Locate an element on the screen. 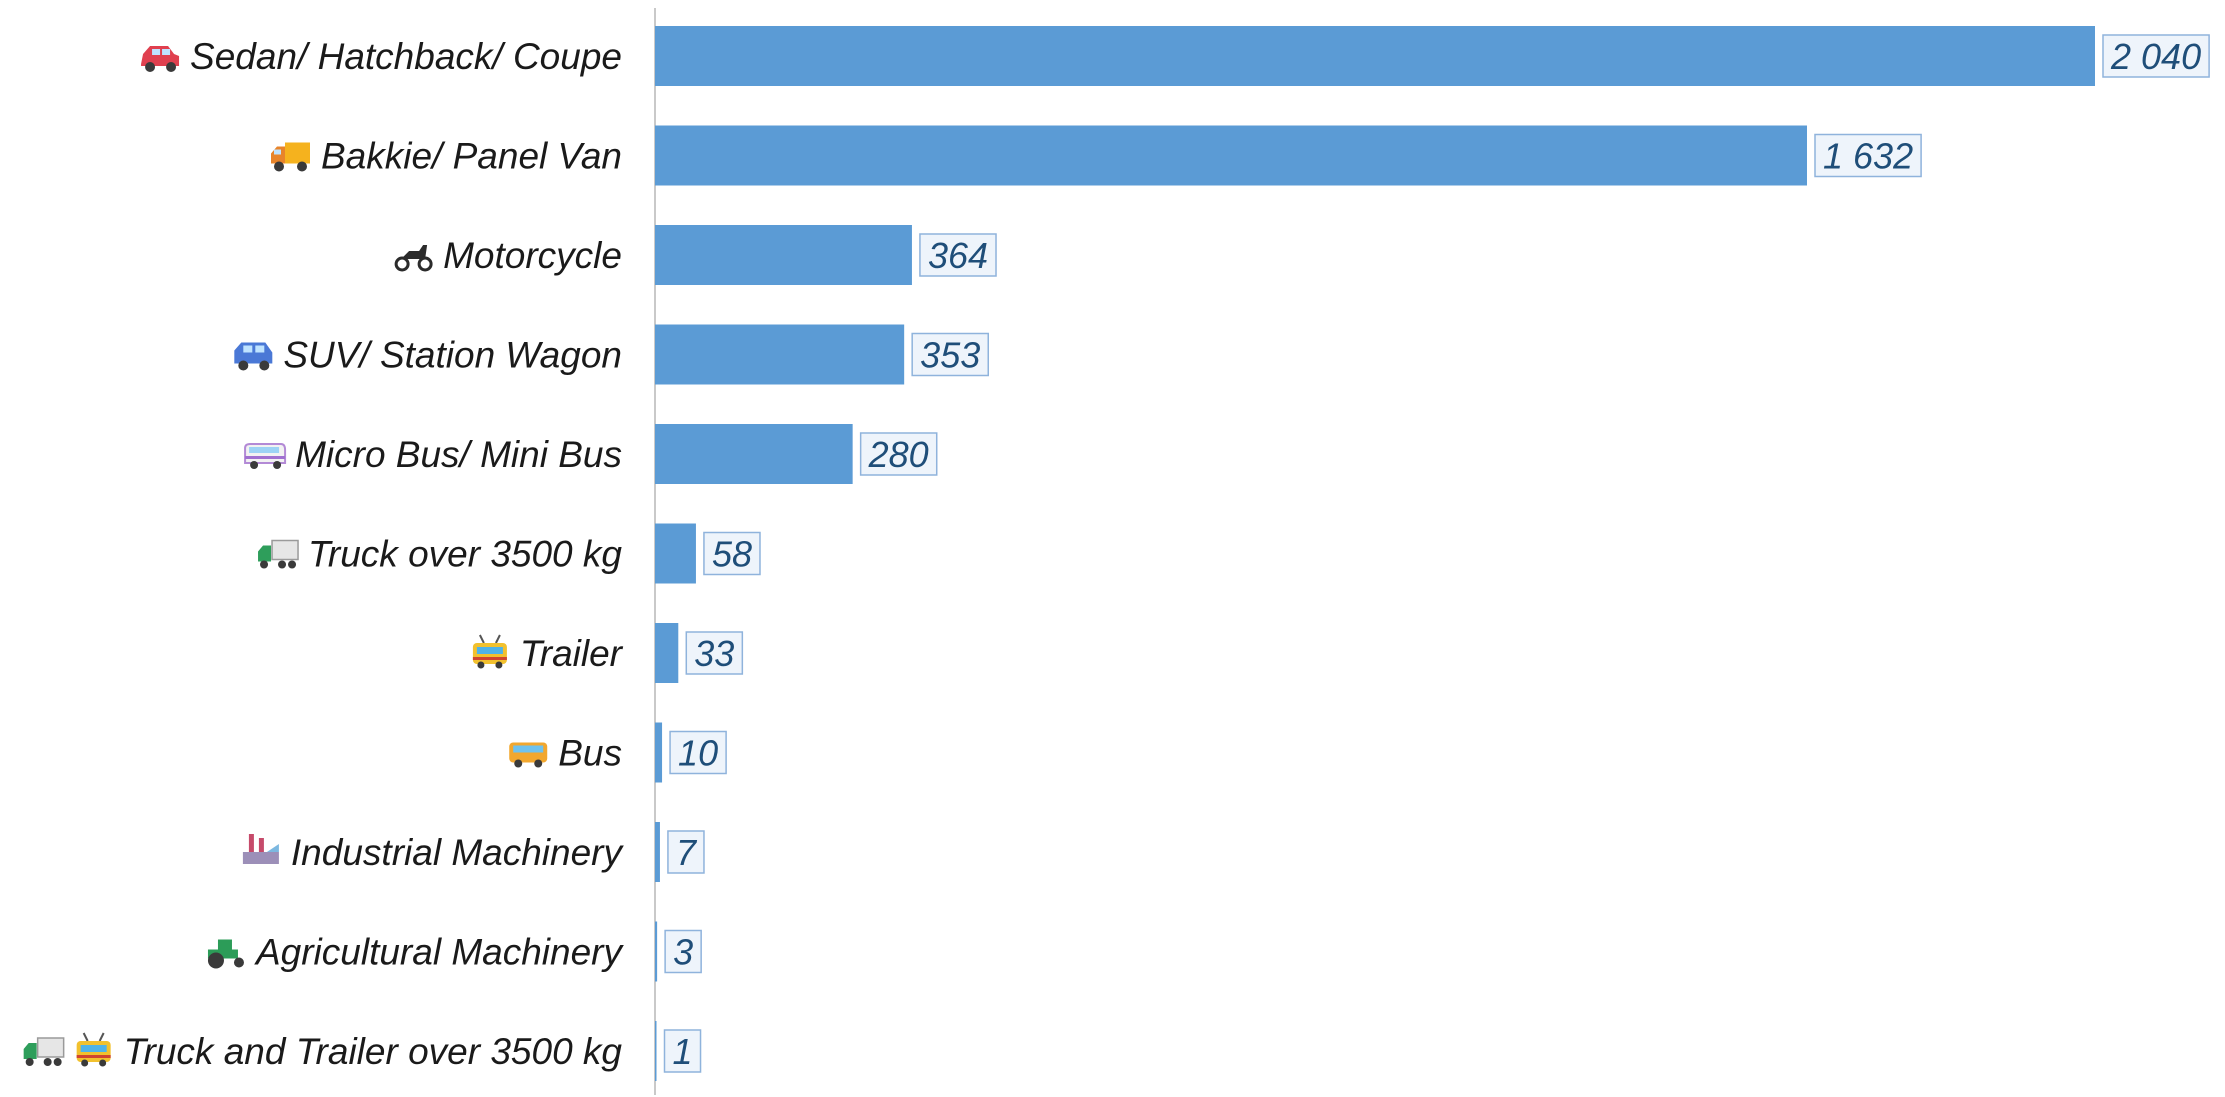 This screenshot has width=2225, height=1097. category-label: Truck over 3500 kg is located at coordinates (465, 554).